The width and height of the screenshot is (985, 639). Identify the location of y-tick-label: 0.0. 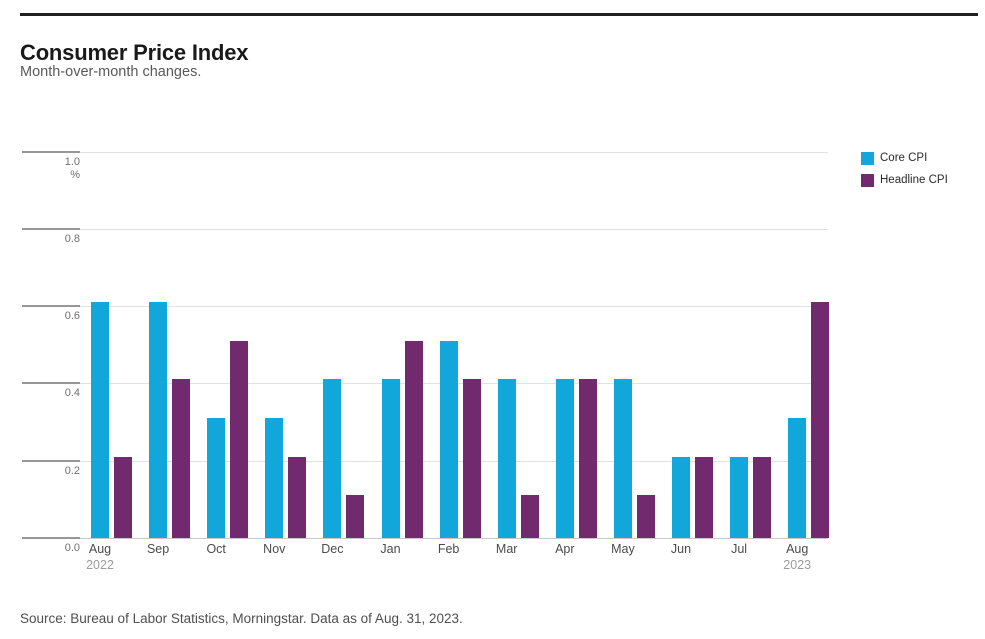
(72, 548).